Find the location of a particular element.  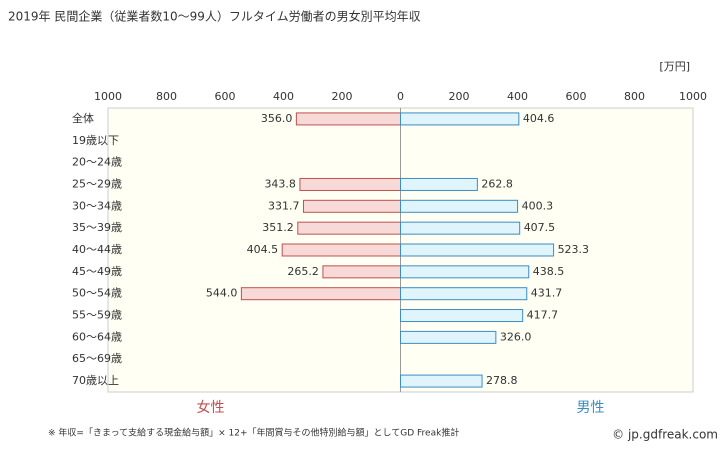

value-label: 407.5 is located at coordinates (540, 227).